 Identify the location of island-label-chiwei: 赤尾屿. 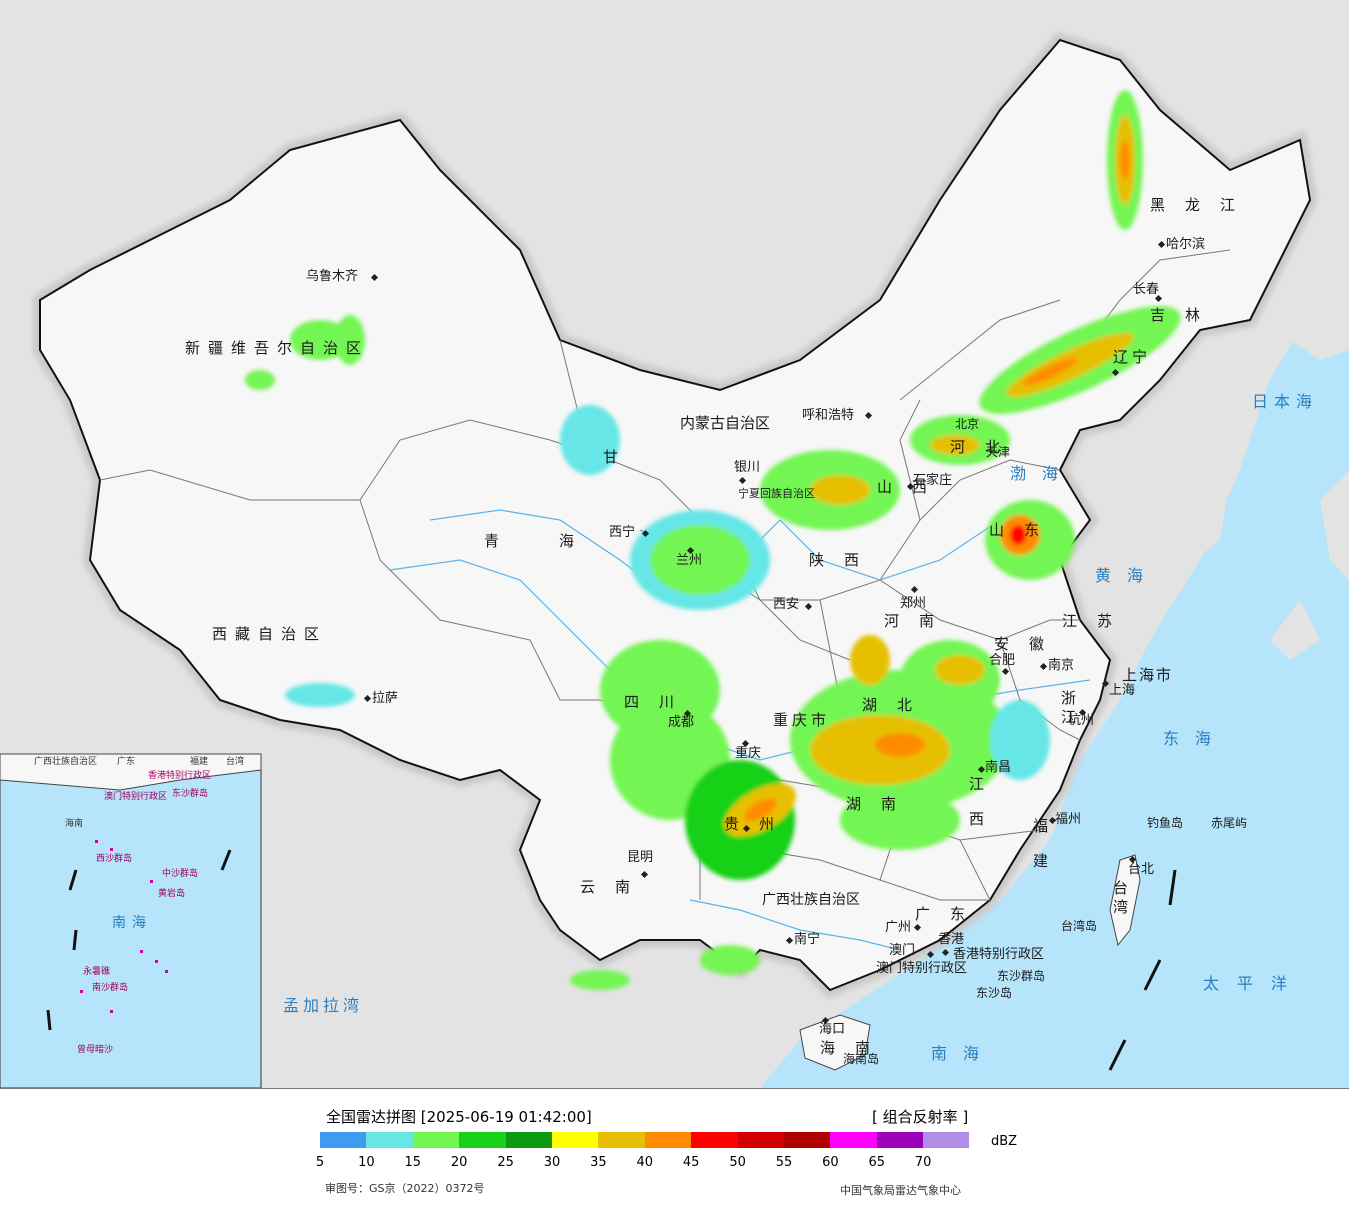
(1229, 823).